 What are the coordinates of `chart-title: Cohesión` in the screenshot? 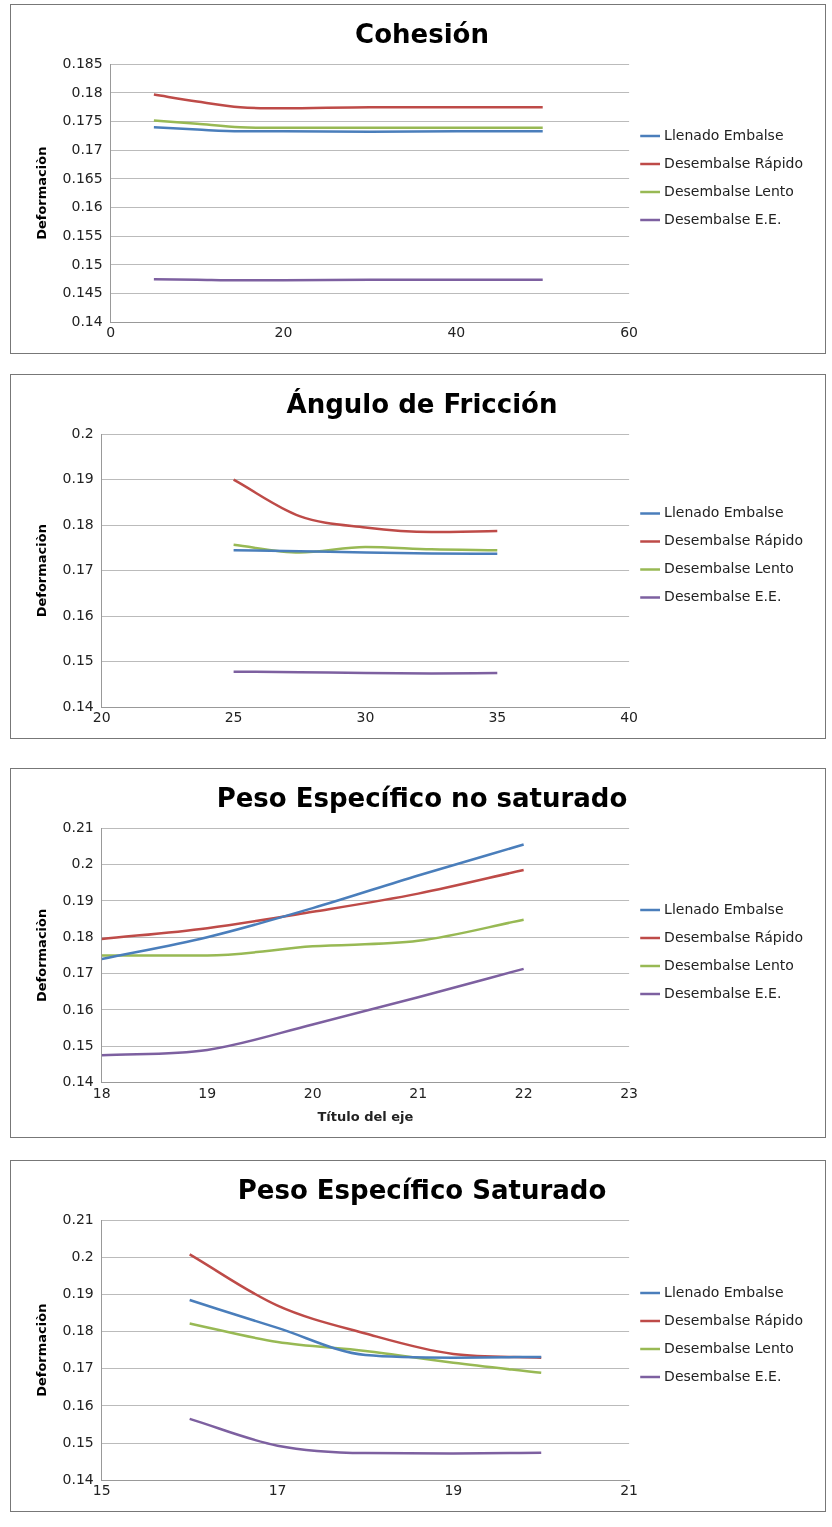 It's located at (422, 34).